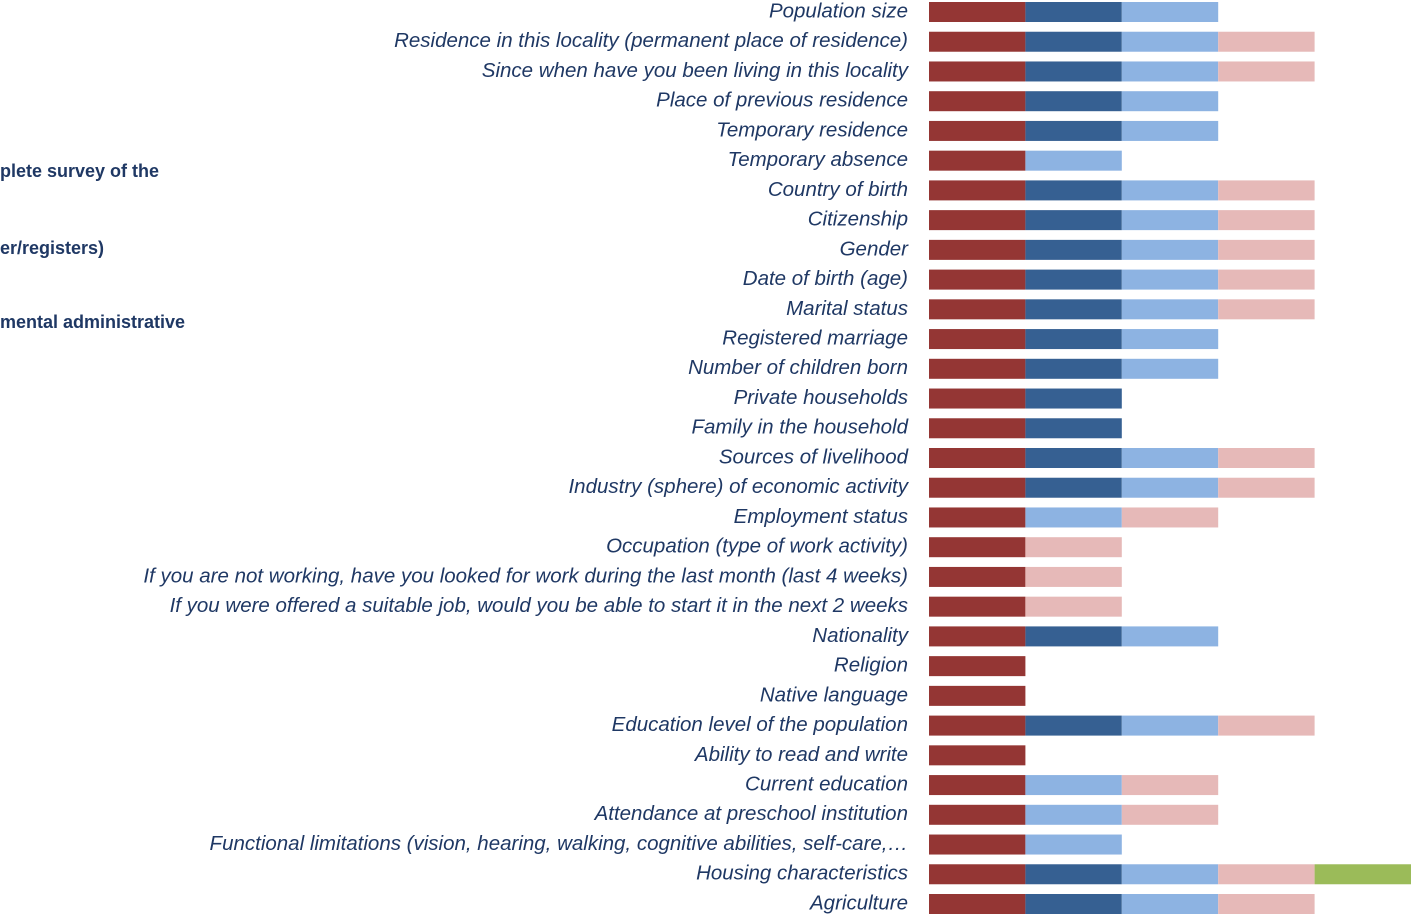  I want to click on category-label: Registered marriage, so click(815, 337).